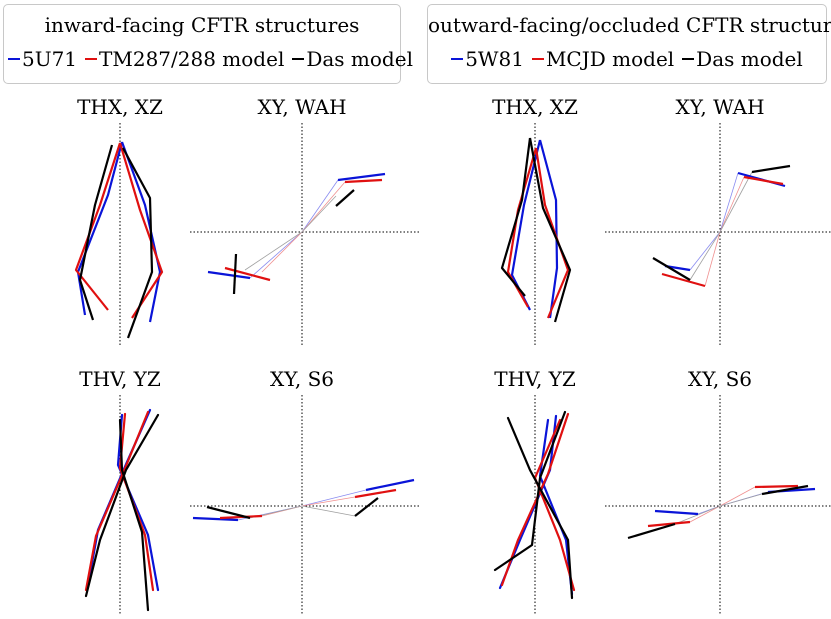  I want to click on panel-inward-thv-yz, so click(122, 510).